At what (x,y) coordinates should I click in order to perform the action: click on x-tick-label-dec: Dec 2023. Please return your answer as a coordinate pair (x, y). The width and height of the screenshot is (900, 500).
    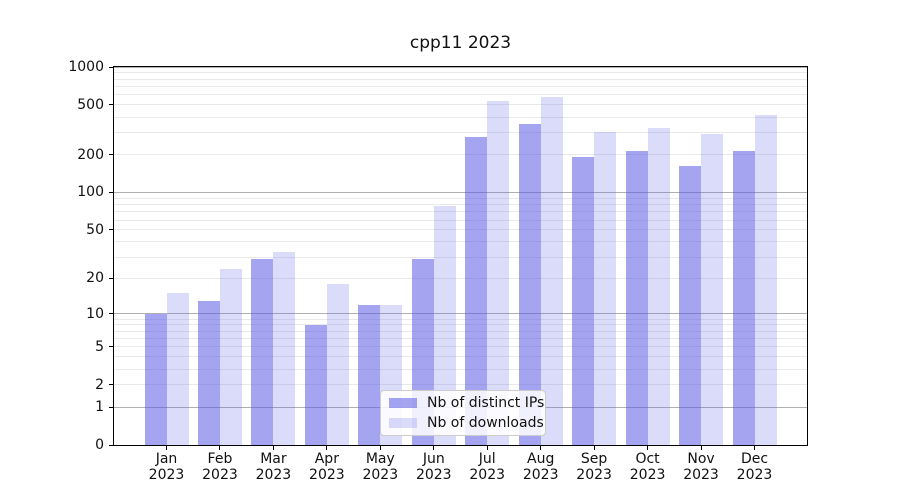
    Looking at the image, I should click on (755, 467).